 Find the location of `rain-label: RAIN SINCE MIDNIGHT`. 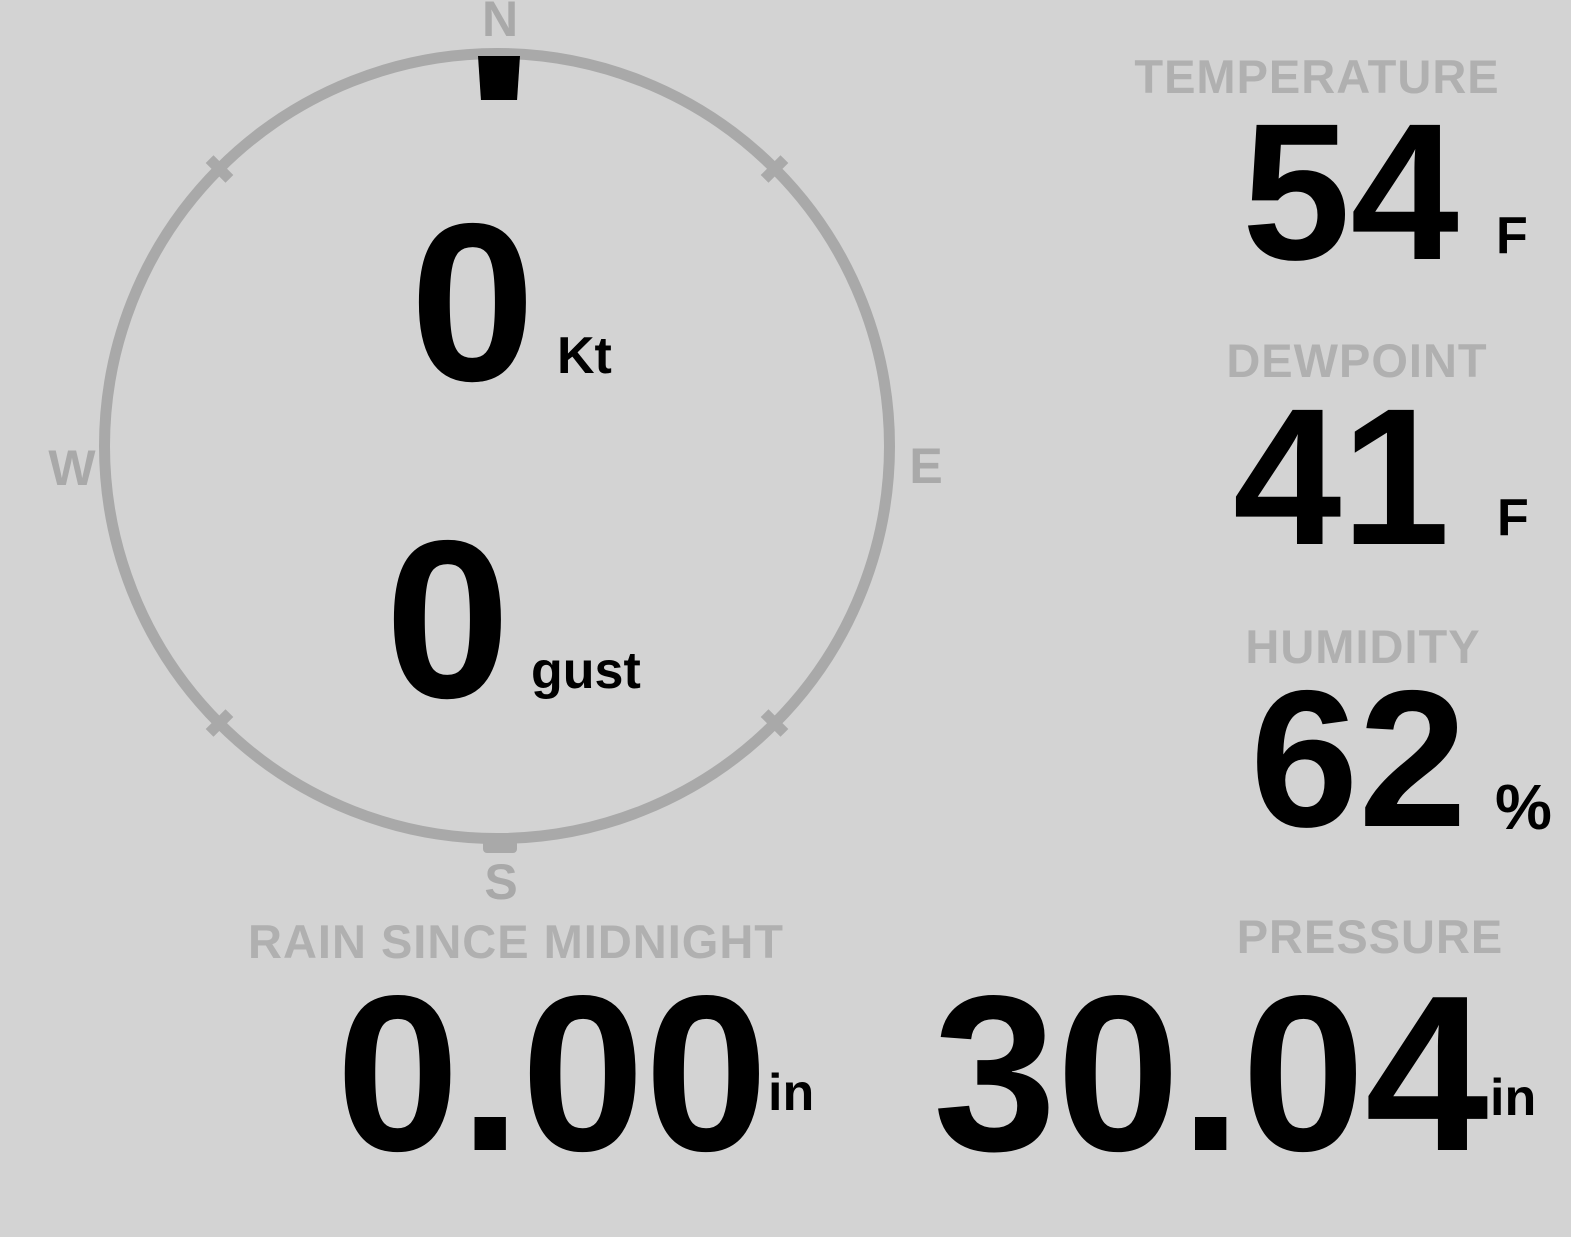

rain-label: RAIN SINCE MIDNIGHT is located at coordinates (516, 941).